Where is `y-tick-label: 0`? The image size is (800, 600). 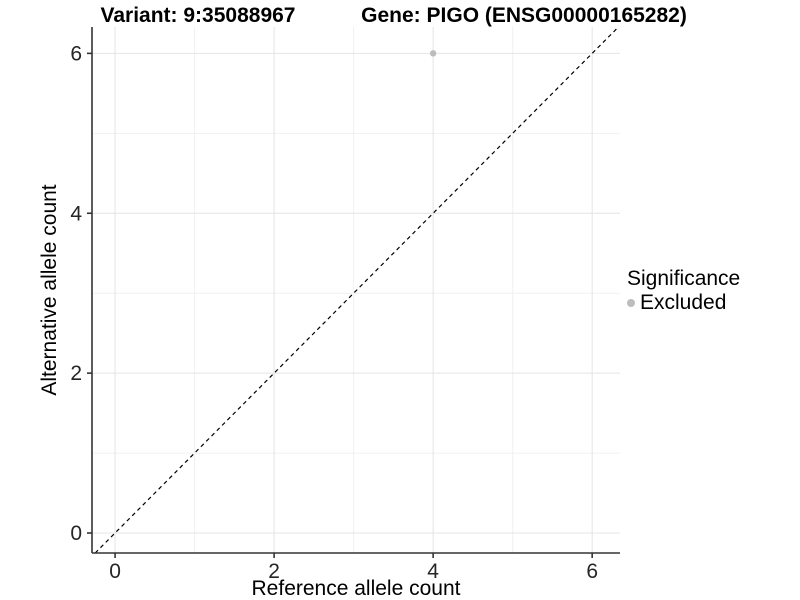 y-tick-label: 0 is located at coordinates (76, 533).